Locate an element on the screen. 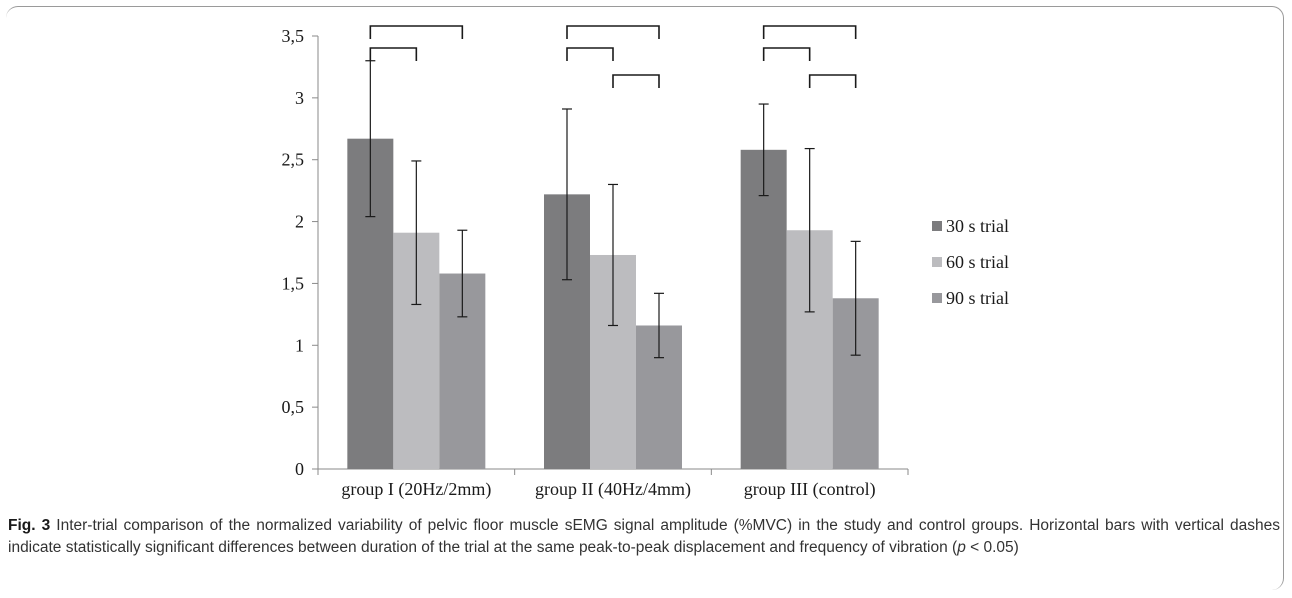 The image size is (1292, 598). x-tick-label: group I (20Hz/2mm) is located at coordinates (416, 489).